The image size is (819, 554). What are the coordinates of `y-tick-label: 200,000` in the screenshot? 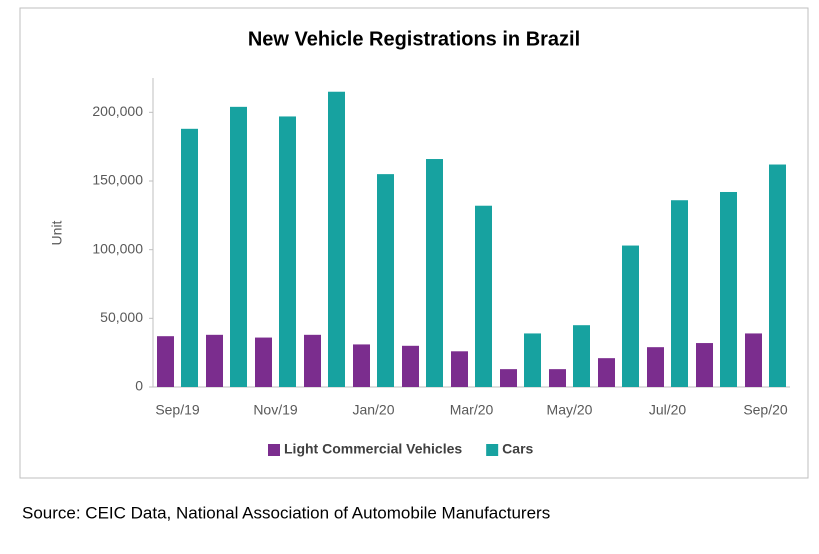 It's located at (117, 111).